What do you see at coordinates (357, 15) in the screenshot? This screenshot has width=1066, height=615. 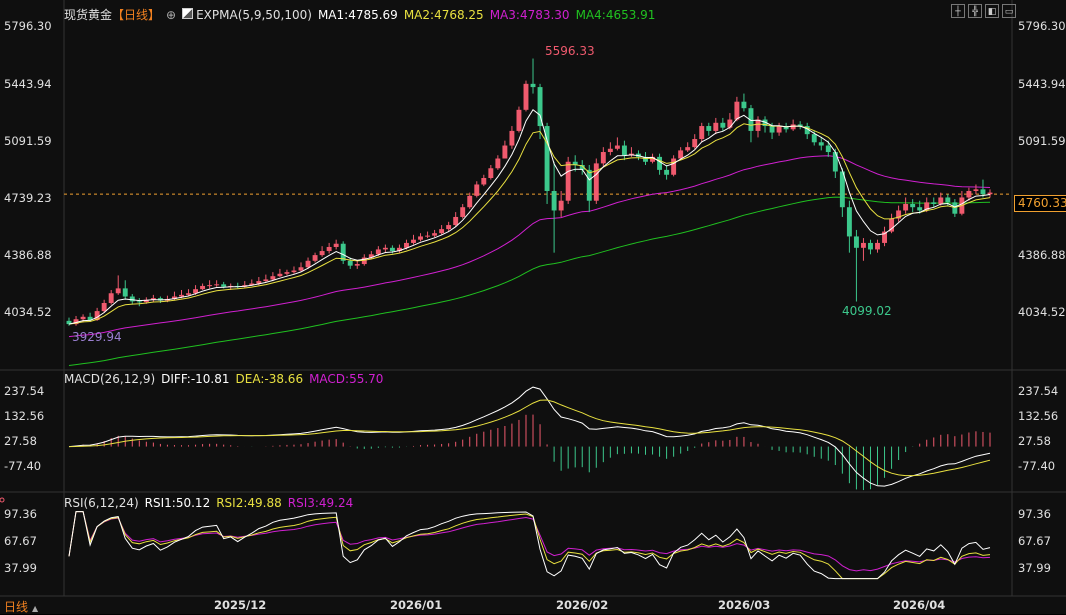 I see `ma1-value: MA1:4785.69` at bounding box center [357, 15].